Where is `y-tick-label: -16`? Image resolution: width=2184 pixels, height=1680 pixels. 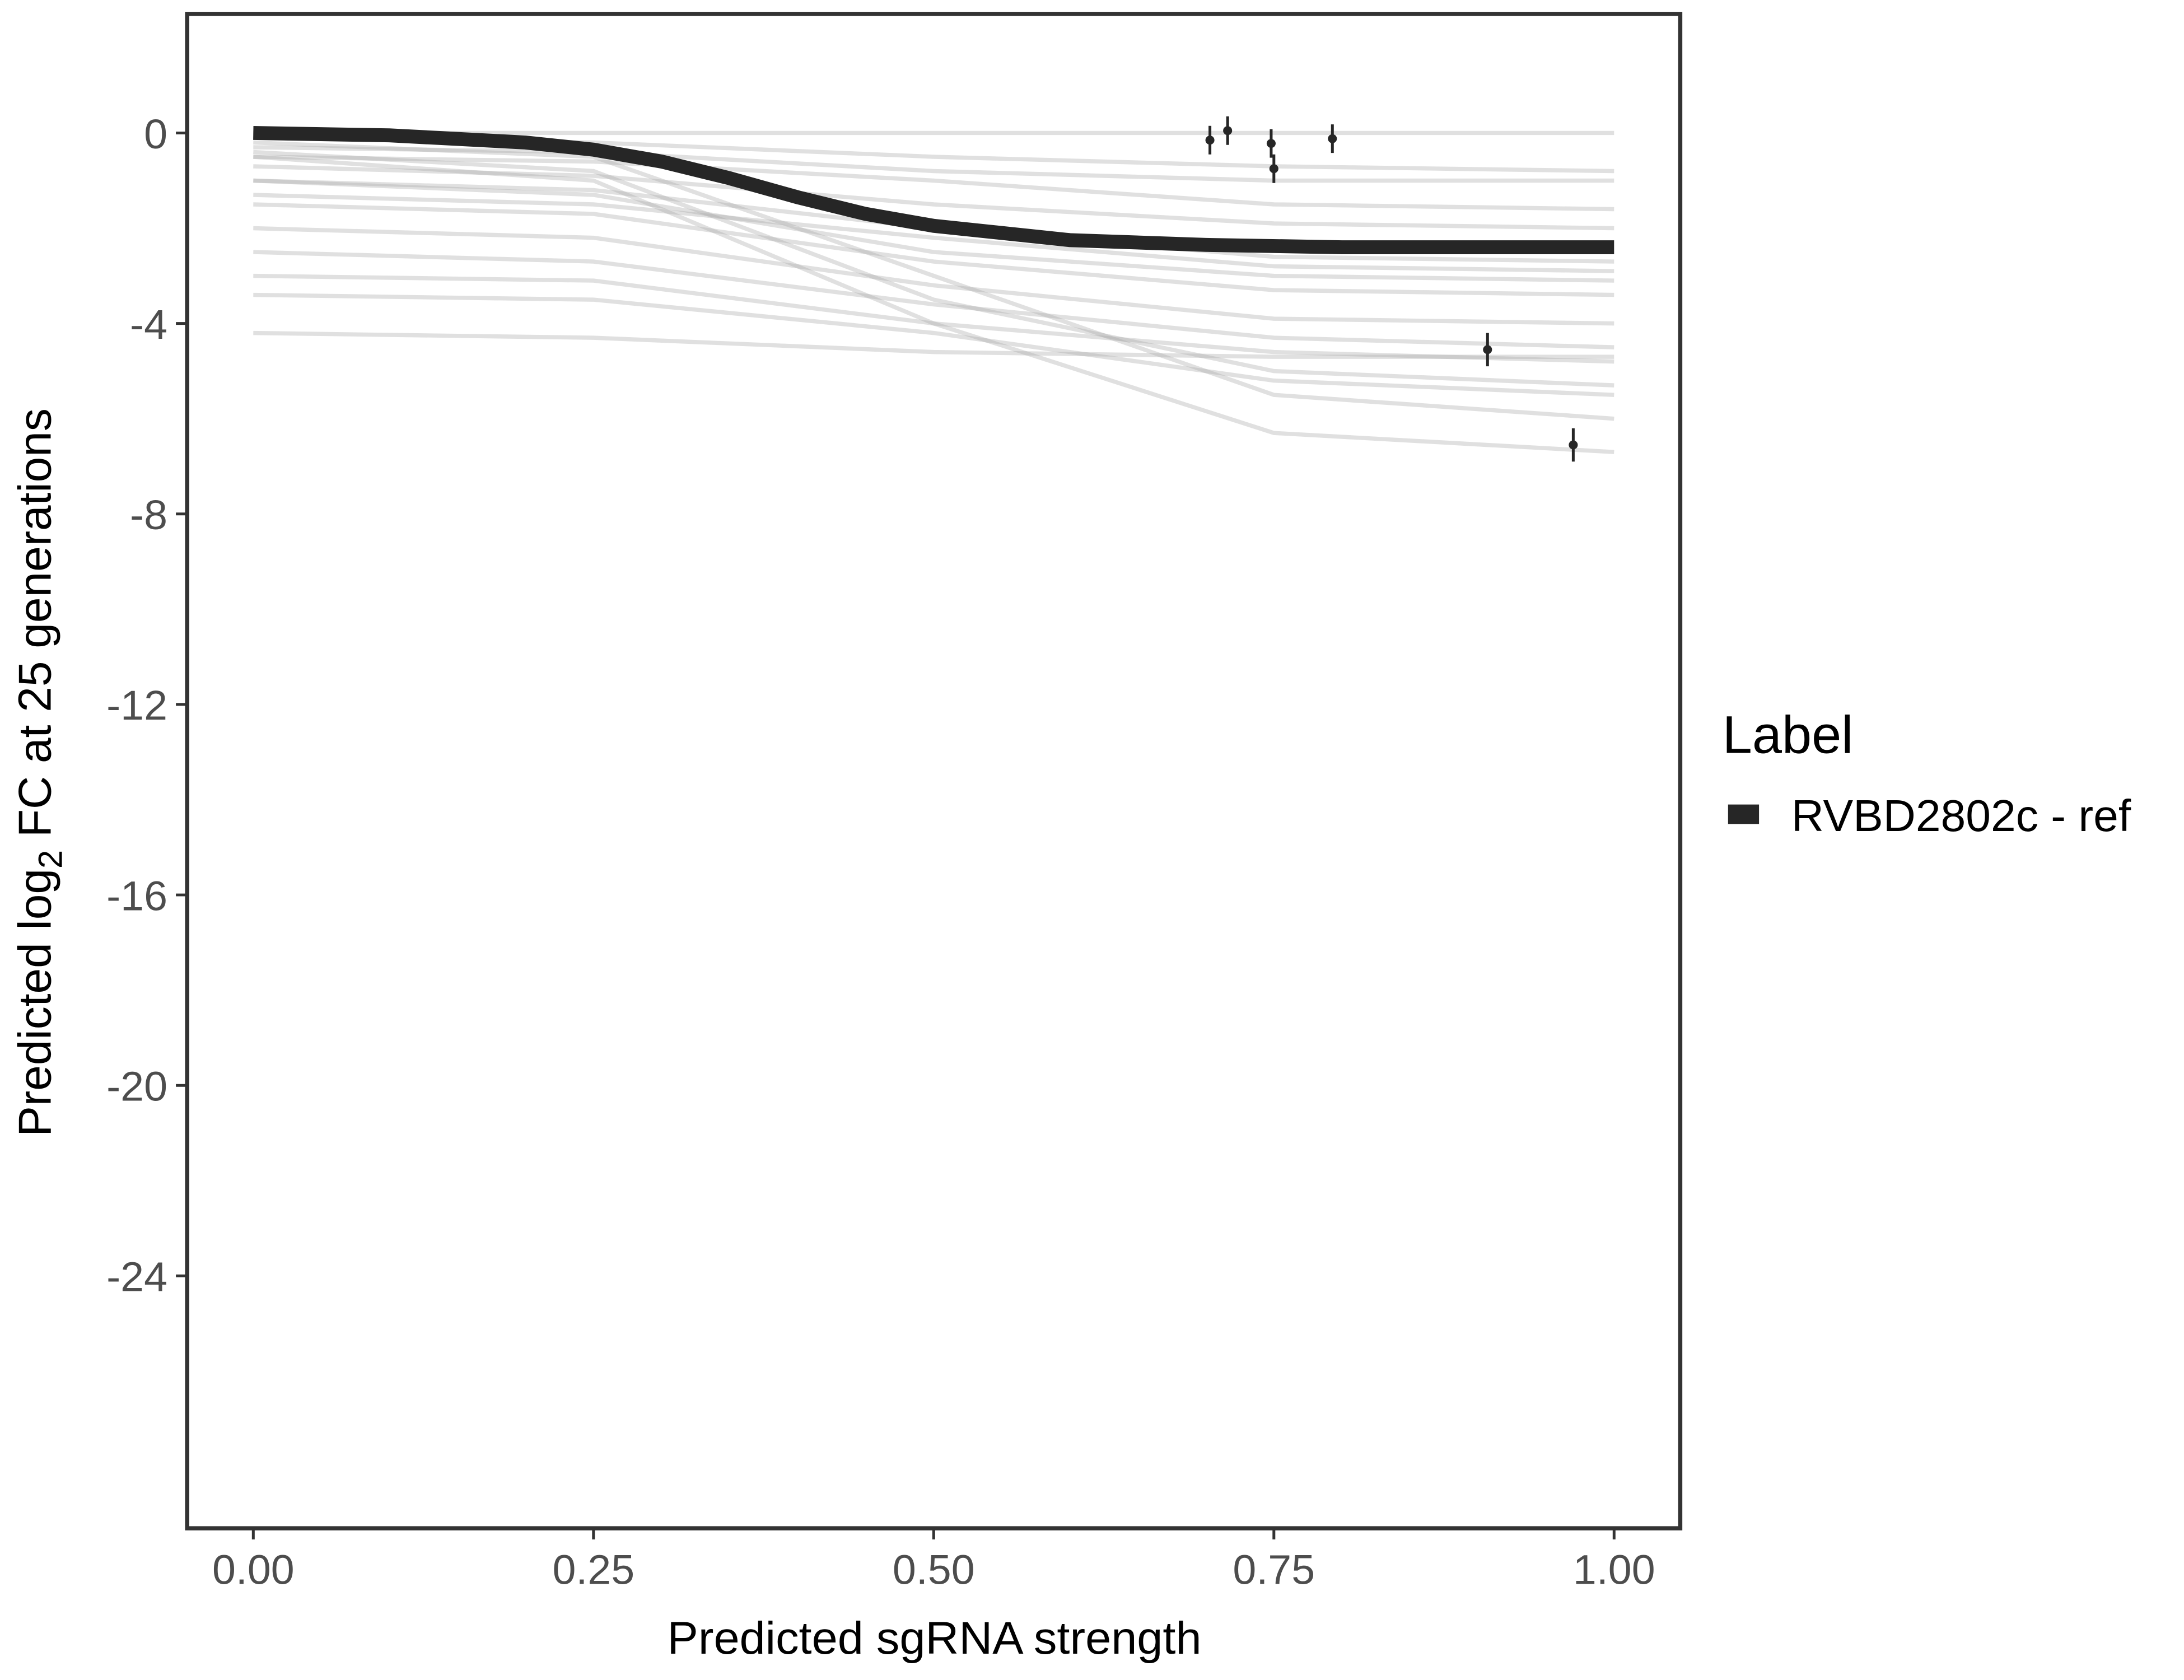
y-tick-label: -16 is located at coordinates (136, 896).